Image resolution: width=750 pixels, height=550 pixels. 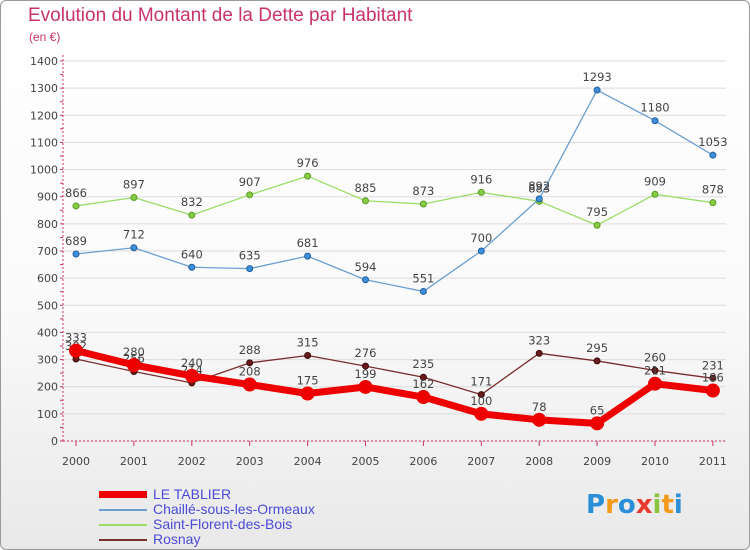 What do you see at coordinates (47, 387) in the screenshot?
I see `y-tick-label: 200` at bounding box center [47, 387].